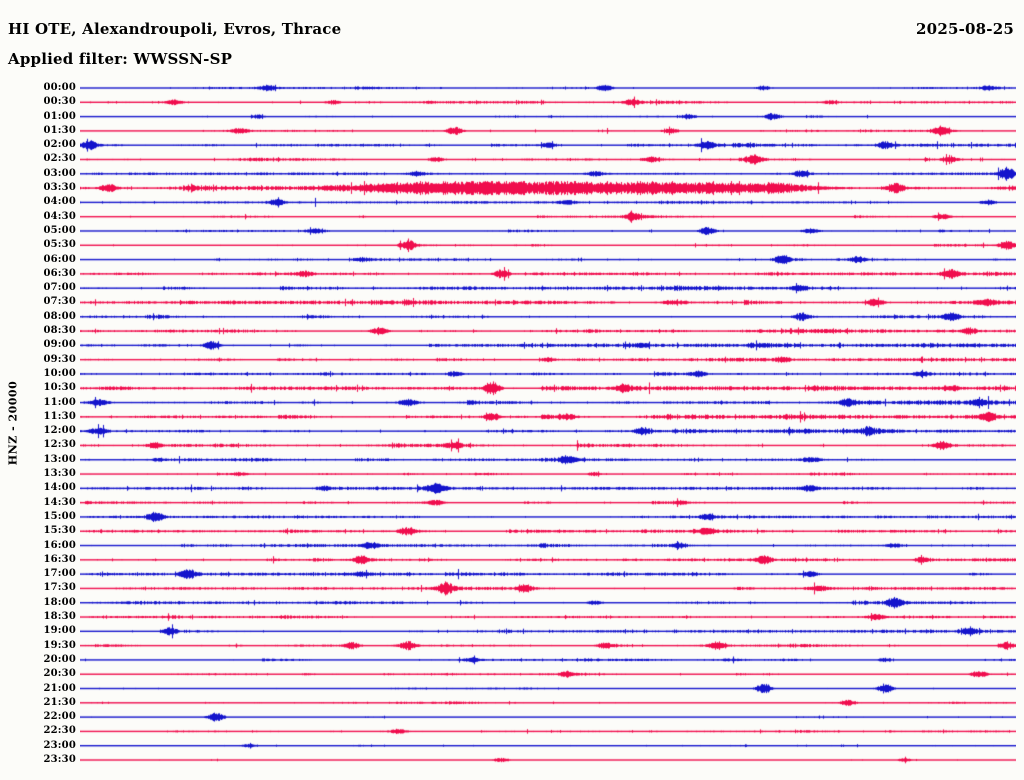 This screenshot has height=780, width=1024. Describe the element at coordinates (59, 416) in the screenshot. I see `time-label: 11:30` at that location.